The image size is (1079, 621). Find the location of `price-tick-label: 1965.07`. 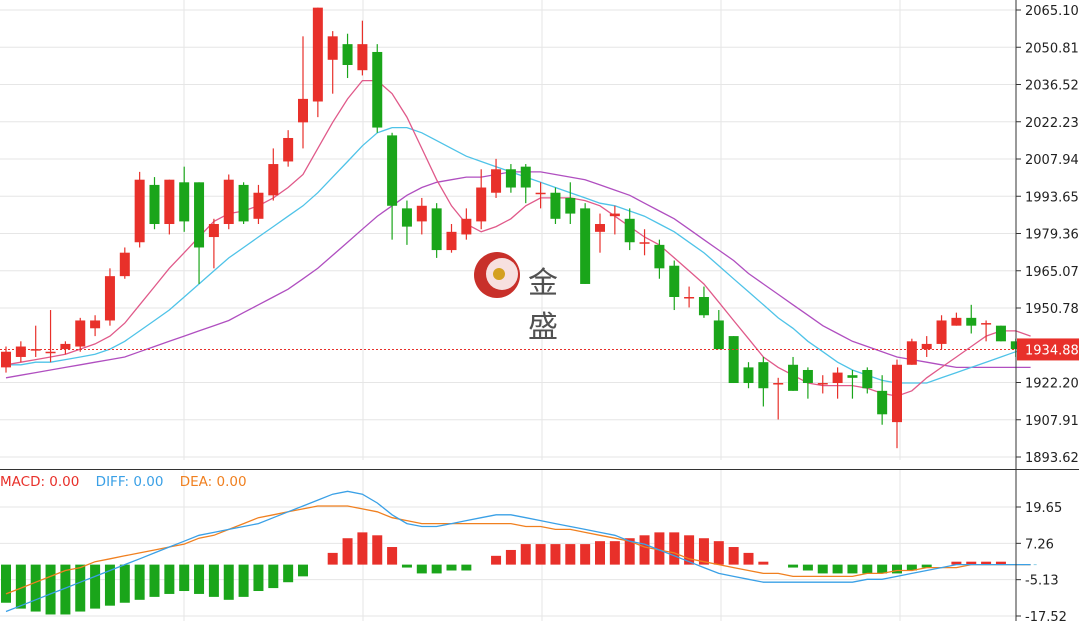

price-tick-label: 1965.07 is located at coordinates (1052, 272).